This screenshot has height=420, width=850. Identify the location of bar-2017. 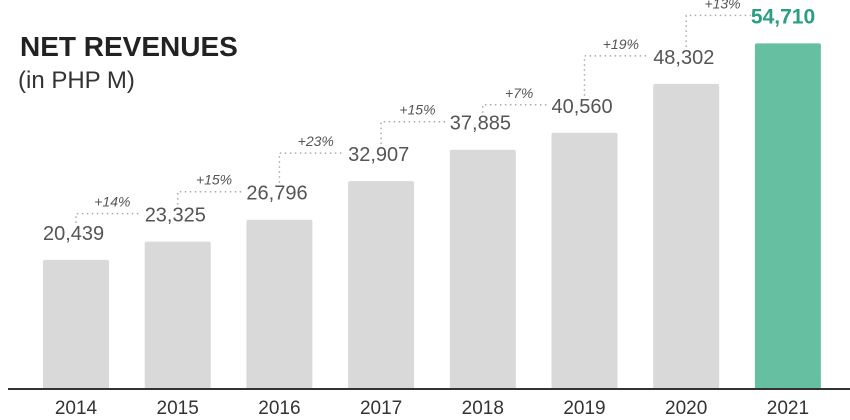
(381, 285).